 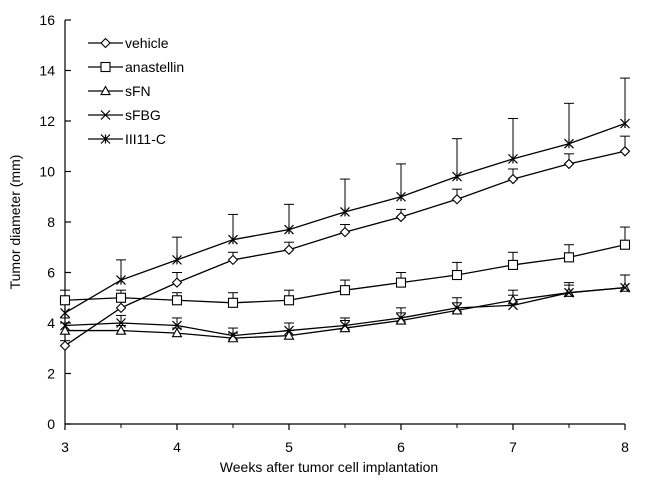 I want to click on y-tick-label: 2, so click(x=51, y=374).